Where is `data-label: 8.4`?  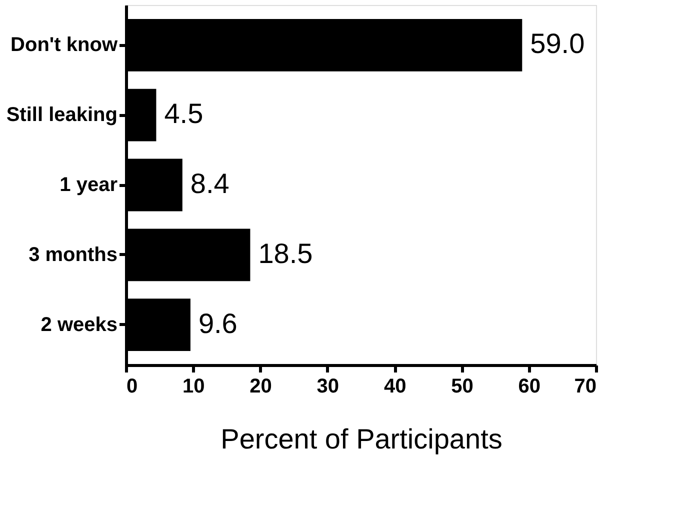
data-label: 8.4 is located at coordinates (210, 183).